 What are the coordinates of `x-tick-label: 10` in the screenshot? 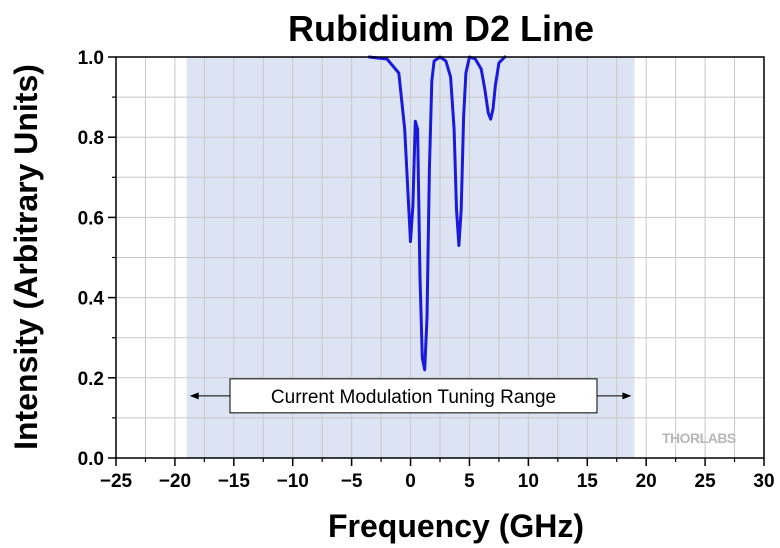 It's located at (528, 481).